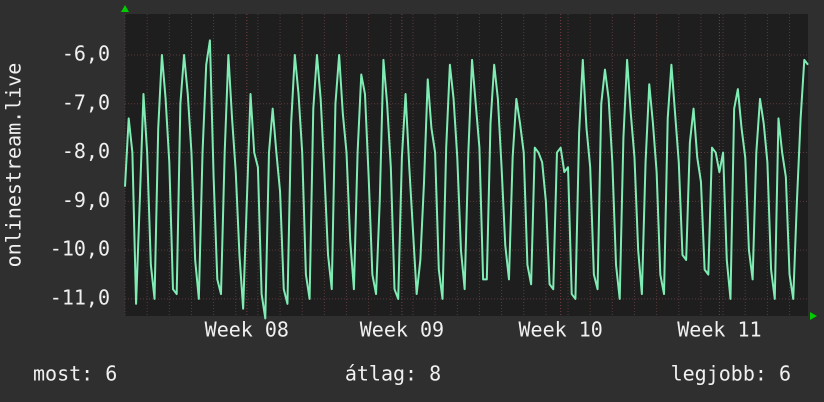  What do you see at coordinates (560, 330) in the screenshot?
I see `x-tick-label: Week 10` at bounding box center [560, 330].